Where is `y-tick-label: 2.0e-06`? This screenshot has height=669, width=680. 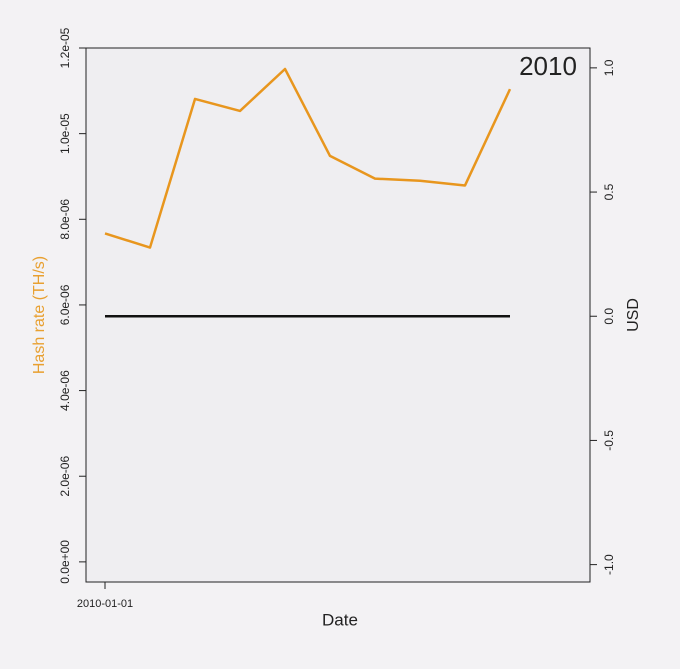 y-tick-label: 2.0e-06 is located at coordinates (65, 476).